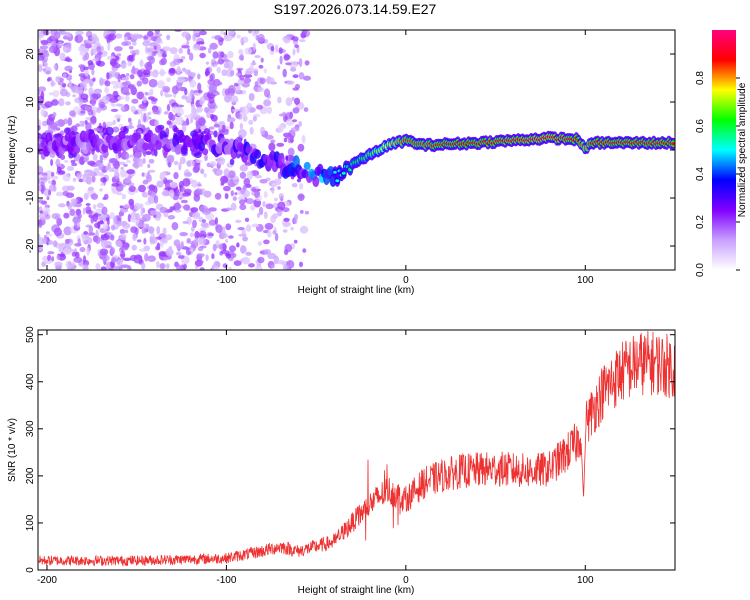 This screenshot has height=600, width=750. What do you see at coordinates (700, 174) in the screenshot?
I see `colorbar-tick-label: 0.4` at bounding box center [700, 174].